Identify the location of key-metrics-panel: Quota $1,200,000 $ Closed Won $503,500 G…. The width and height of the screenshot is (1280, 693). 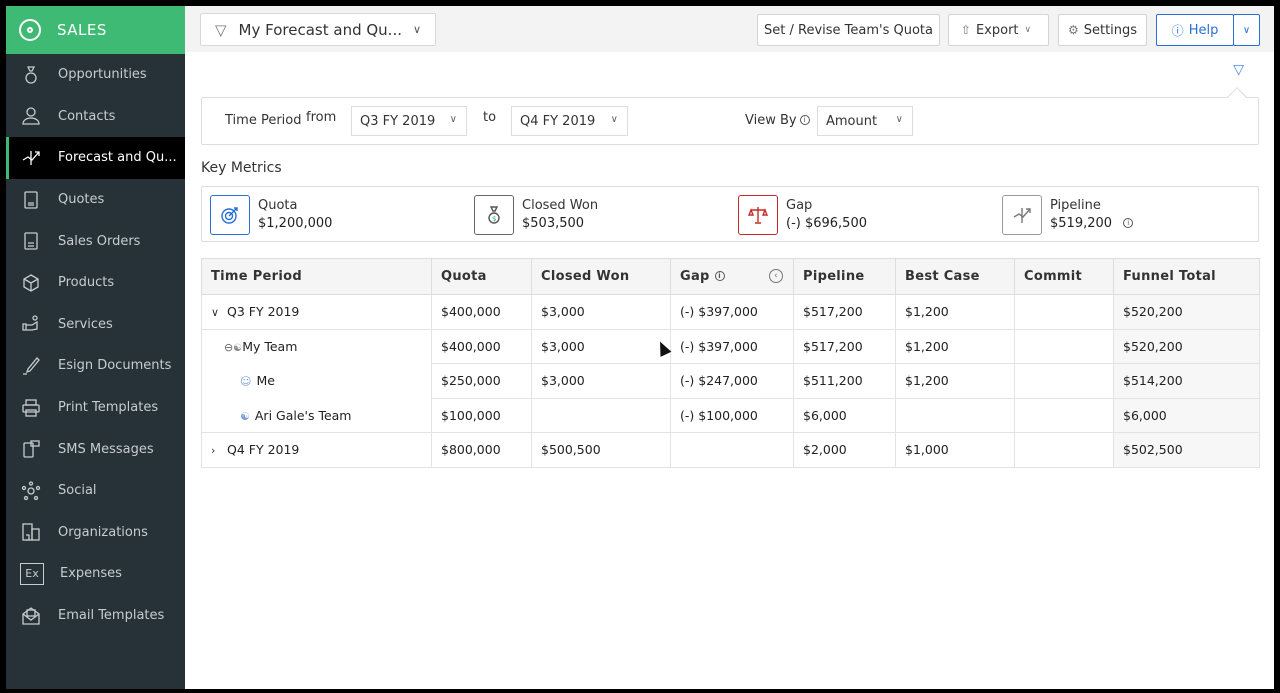
(730, 214).